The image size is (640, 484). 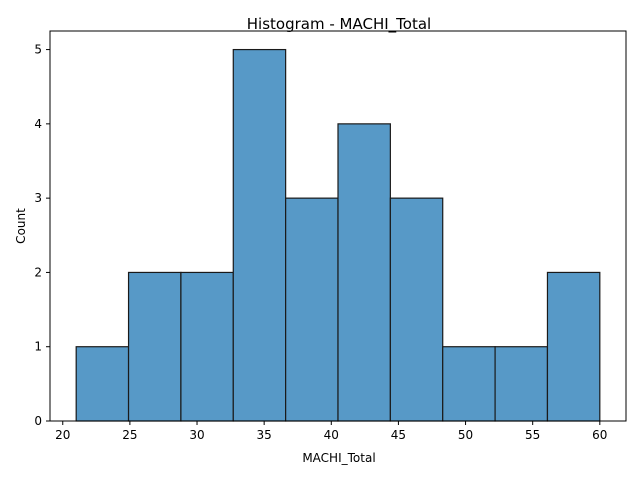 What do you see at coordinates (599, 435) in the screenshot?
I see `x-tick-label: 60` at bounding box center [599, 435].